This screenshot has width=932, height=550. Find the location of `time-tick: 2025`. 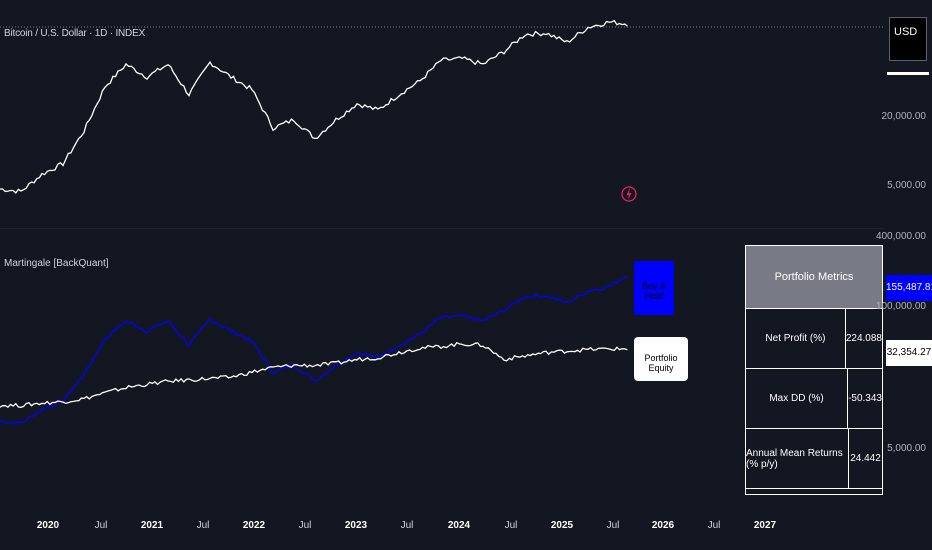

time-tick: 2025 is located at coordinates (562, 525).